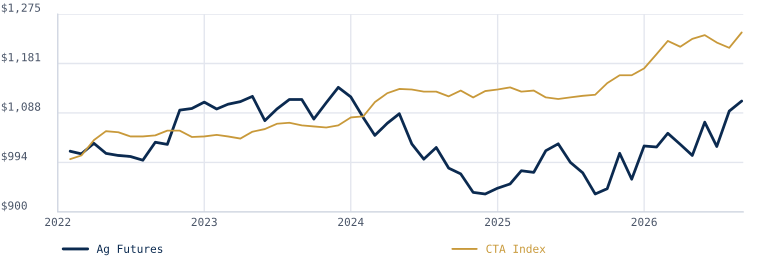  I want to click on x-tick-label: 2022, so click(57, 222).